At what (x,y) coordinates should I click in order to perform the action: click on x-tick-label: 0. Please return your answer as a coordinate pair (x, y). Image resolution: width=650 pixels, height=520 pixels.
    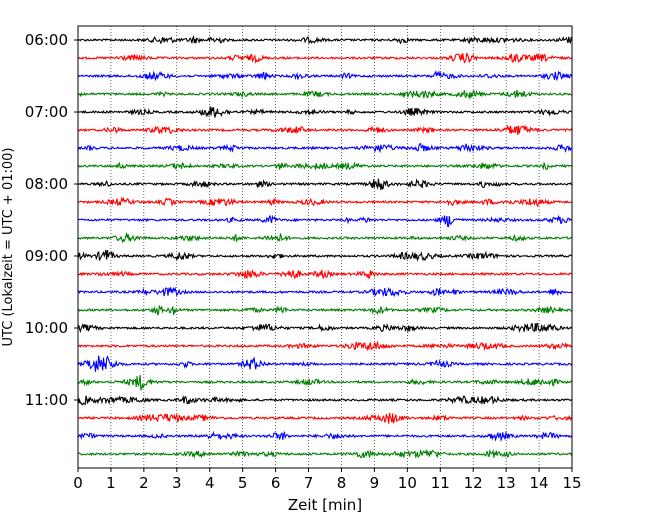
    Looking at the image, I should click on (78, 483).